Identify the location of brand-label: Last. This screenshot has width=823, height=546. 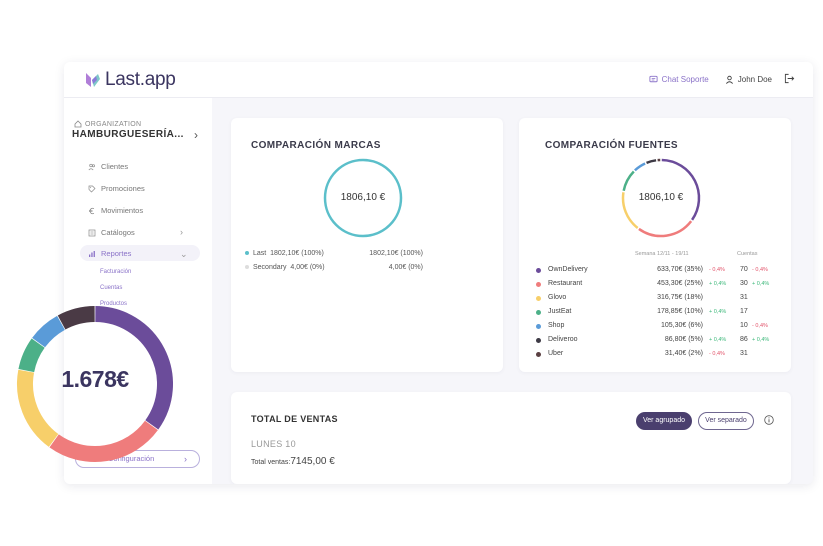
(260, 253).